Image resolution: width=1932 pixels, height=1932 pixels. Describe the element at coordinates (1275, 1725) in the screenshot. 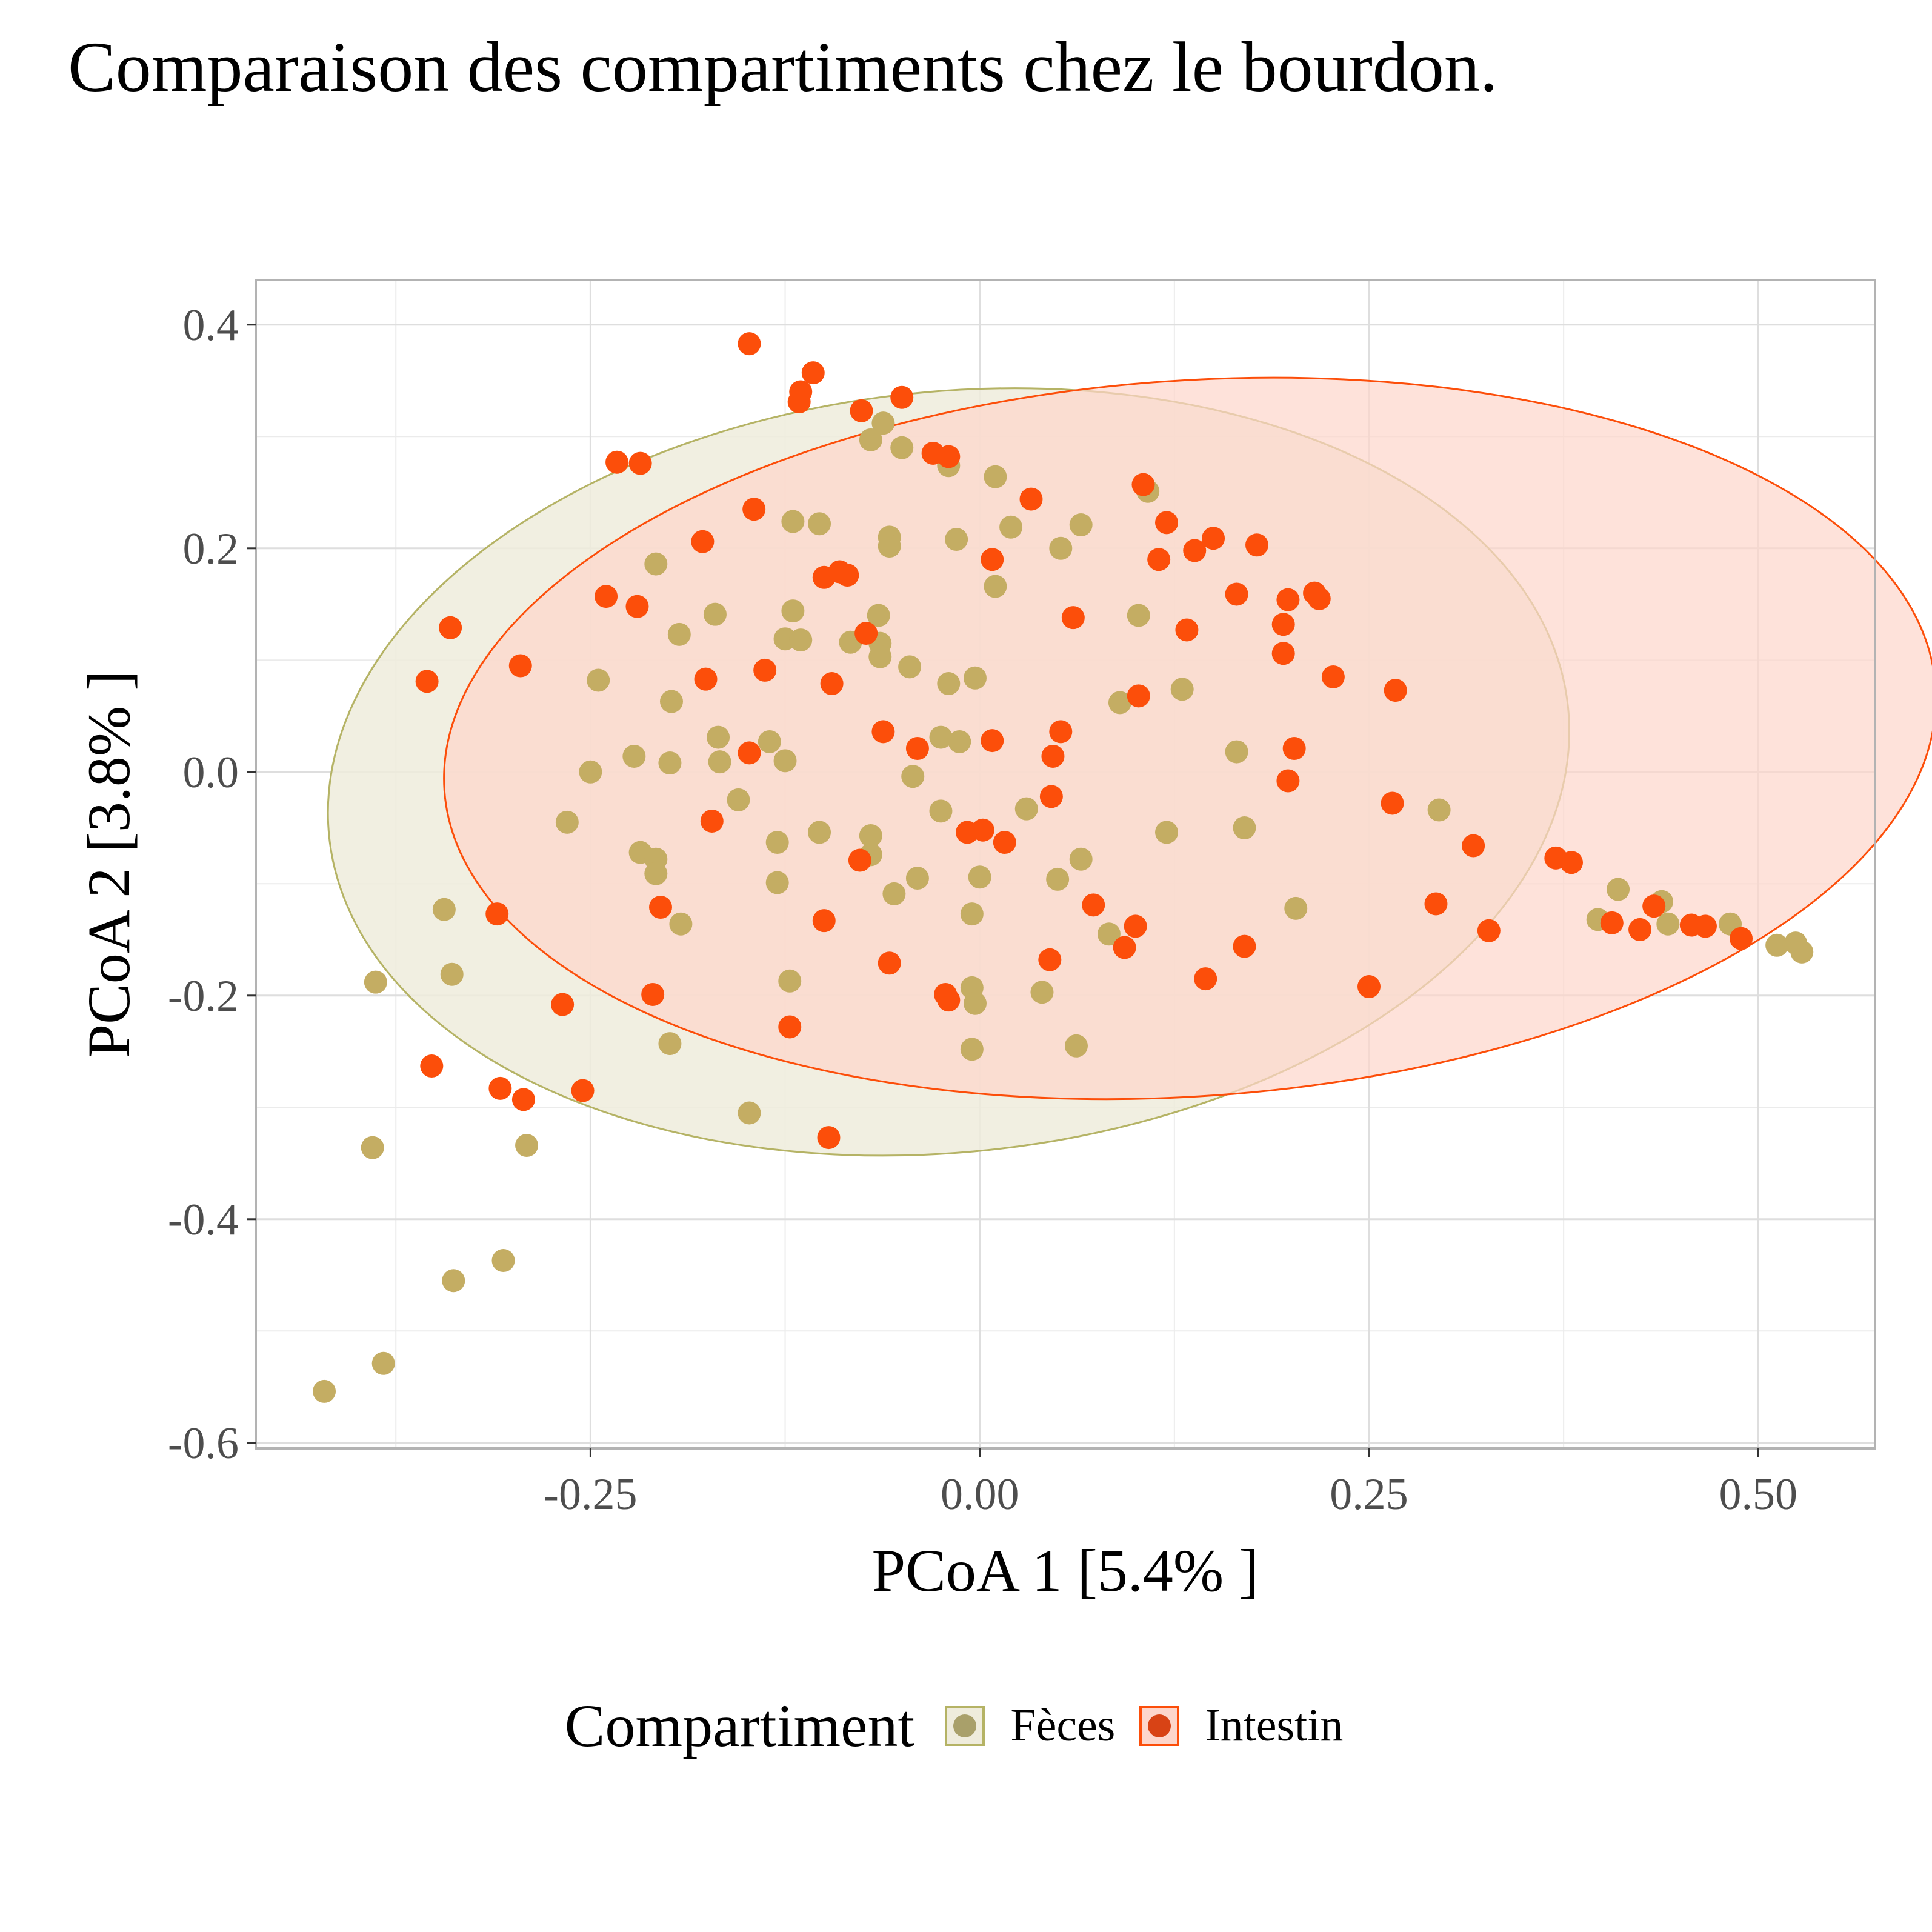

I see `legend-label-intestin: Intestin` at that location.